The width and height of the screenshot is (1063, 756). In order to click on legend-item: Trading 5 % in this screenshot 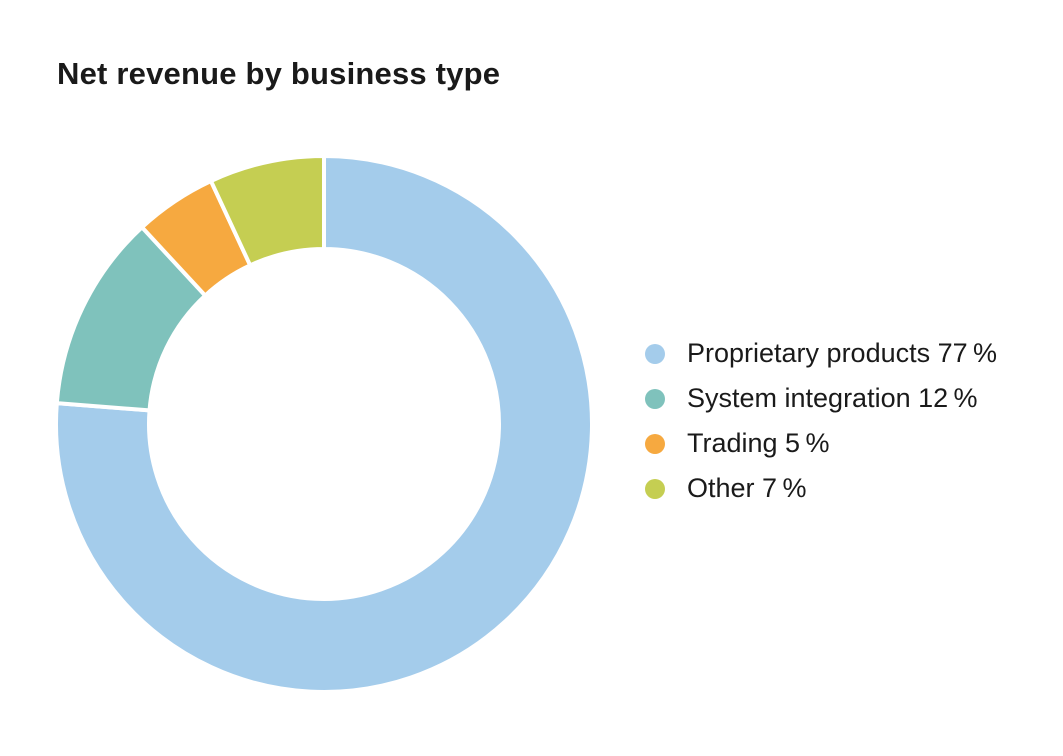, I will do `click(821, 443)`.